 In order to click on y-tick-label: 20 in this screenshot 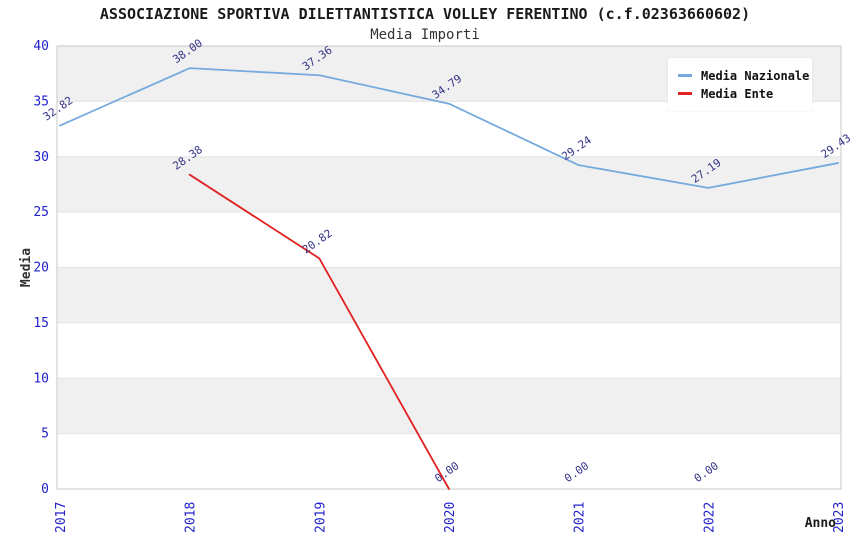, I will do `click(41, 268)`.